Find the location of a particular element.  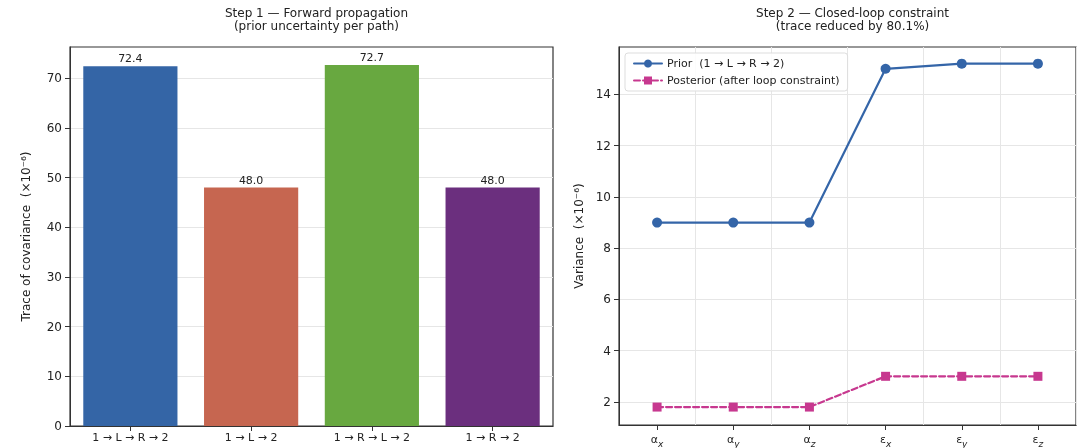

chart-title: Step 2 — Closed-loop constraint is located at coordinates (853, 13).